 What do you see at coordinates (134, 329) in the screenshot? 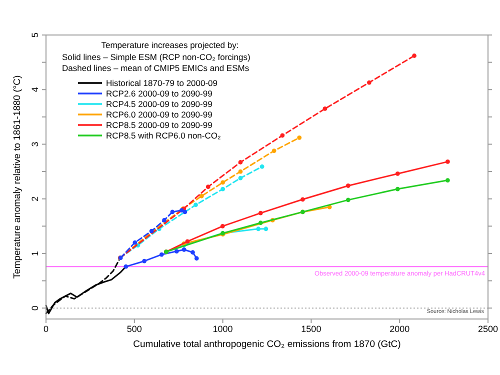
I see `x-tick-label: 500` at bounding box center [134, 329].